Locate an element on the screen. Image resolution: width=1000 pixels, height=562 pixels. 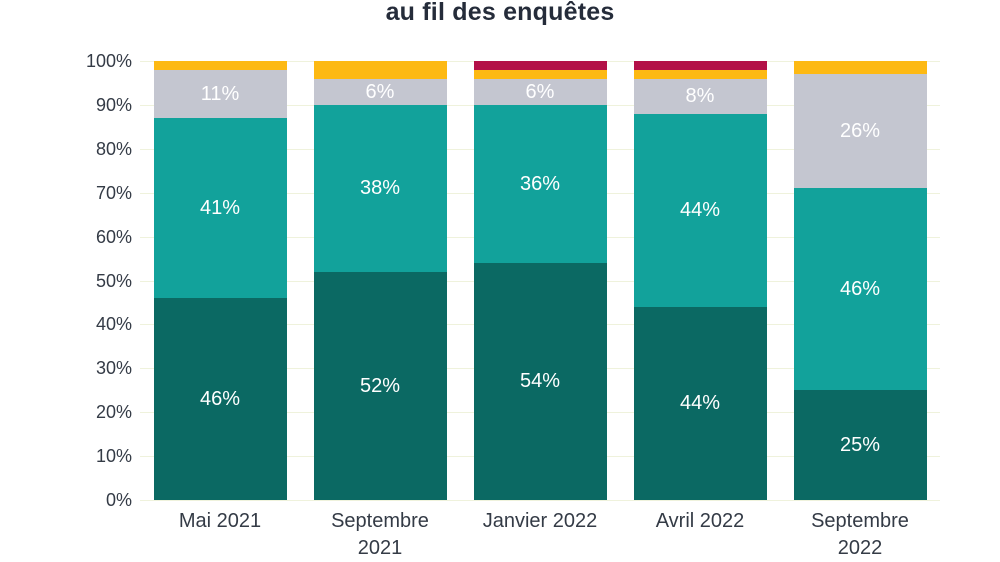
y-tick-label: 20% is located at coordinates (113, 412).